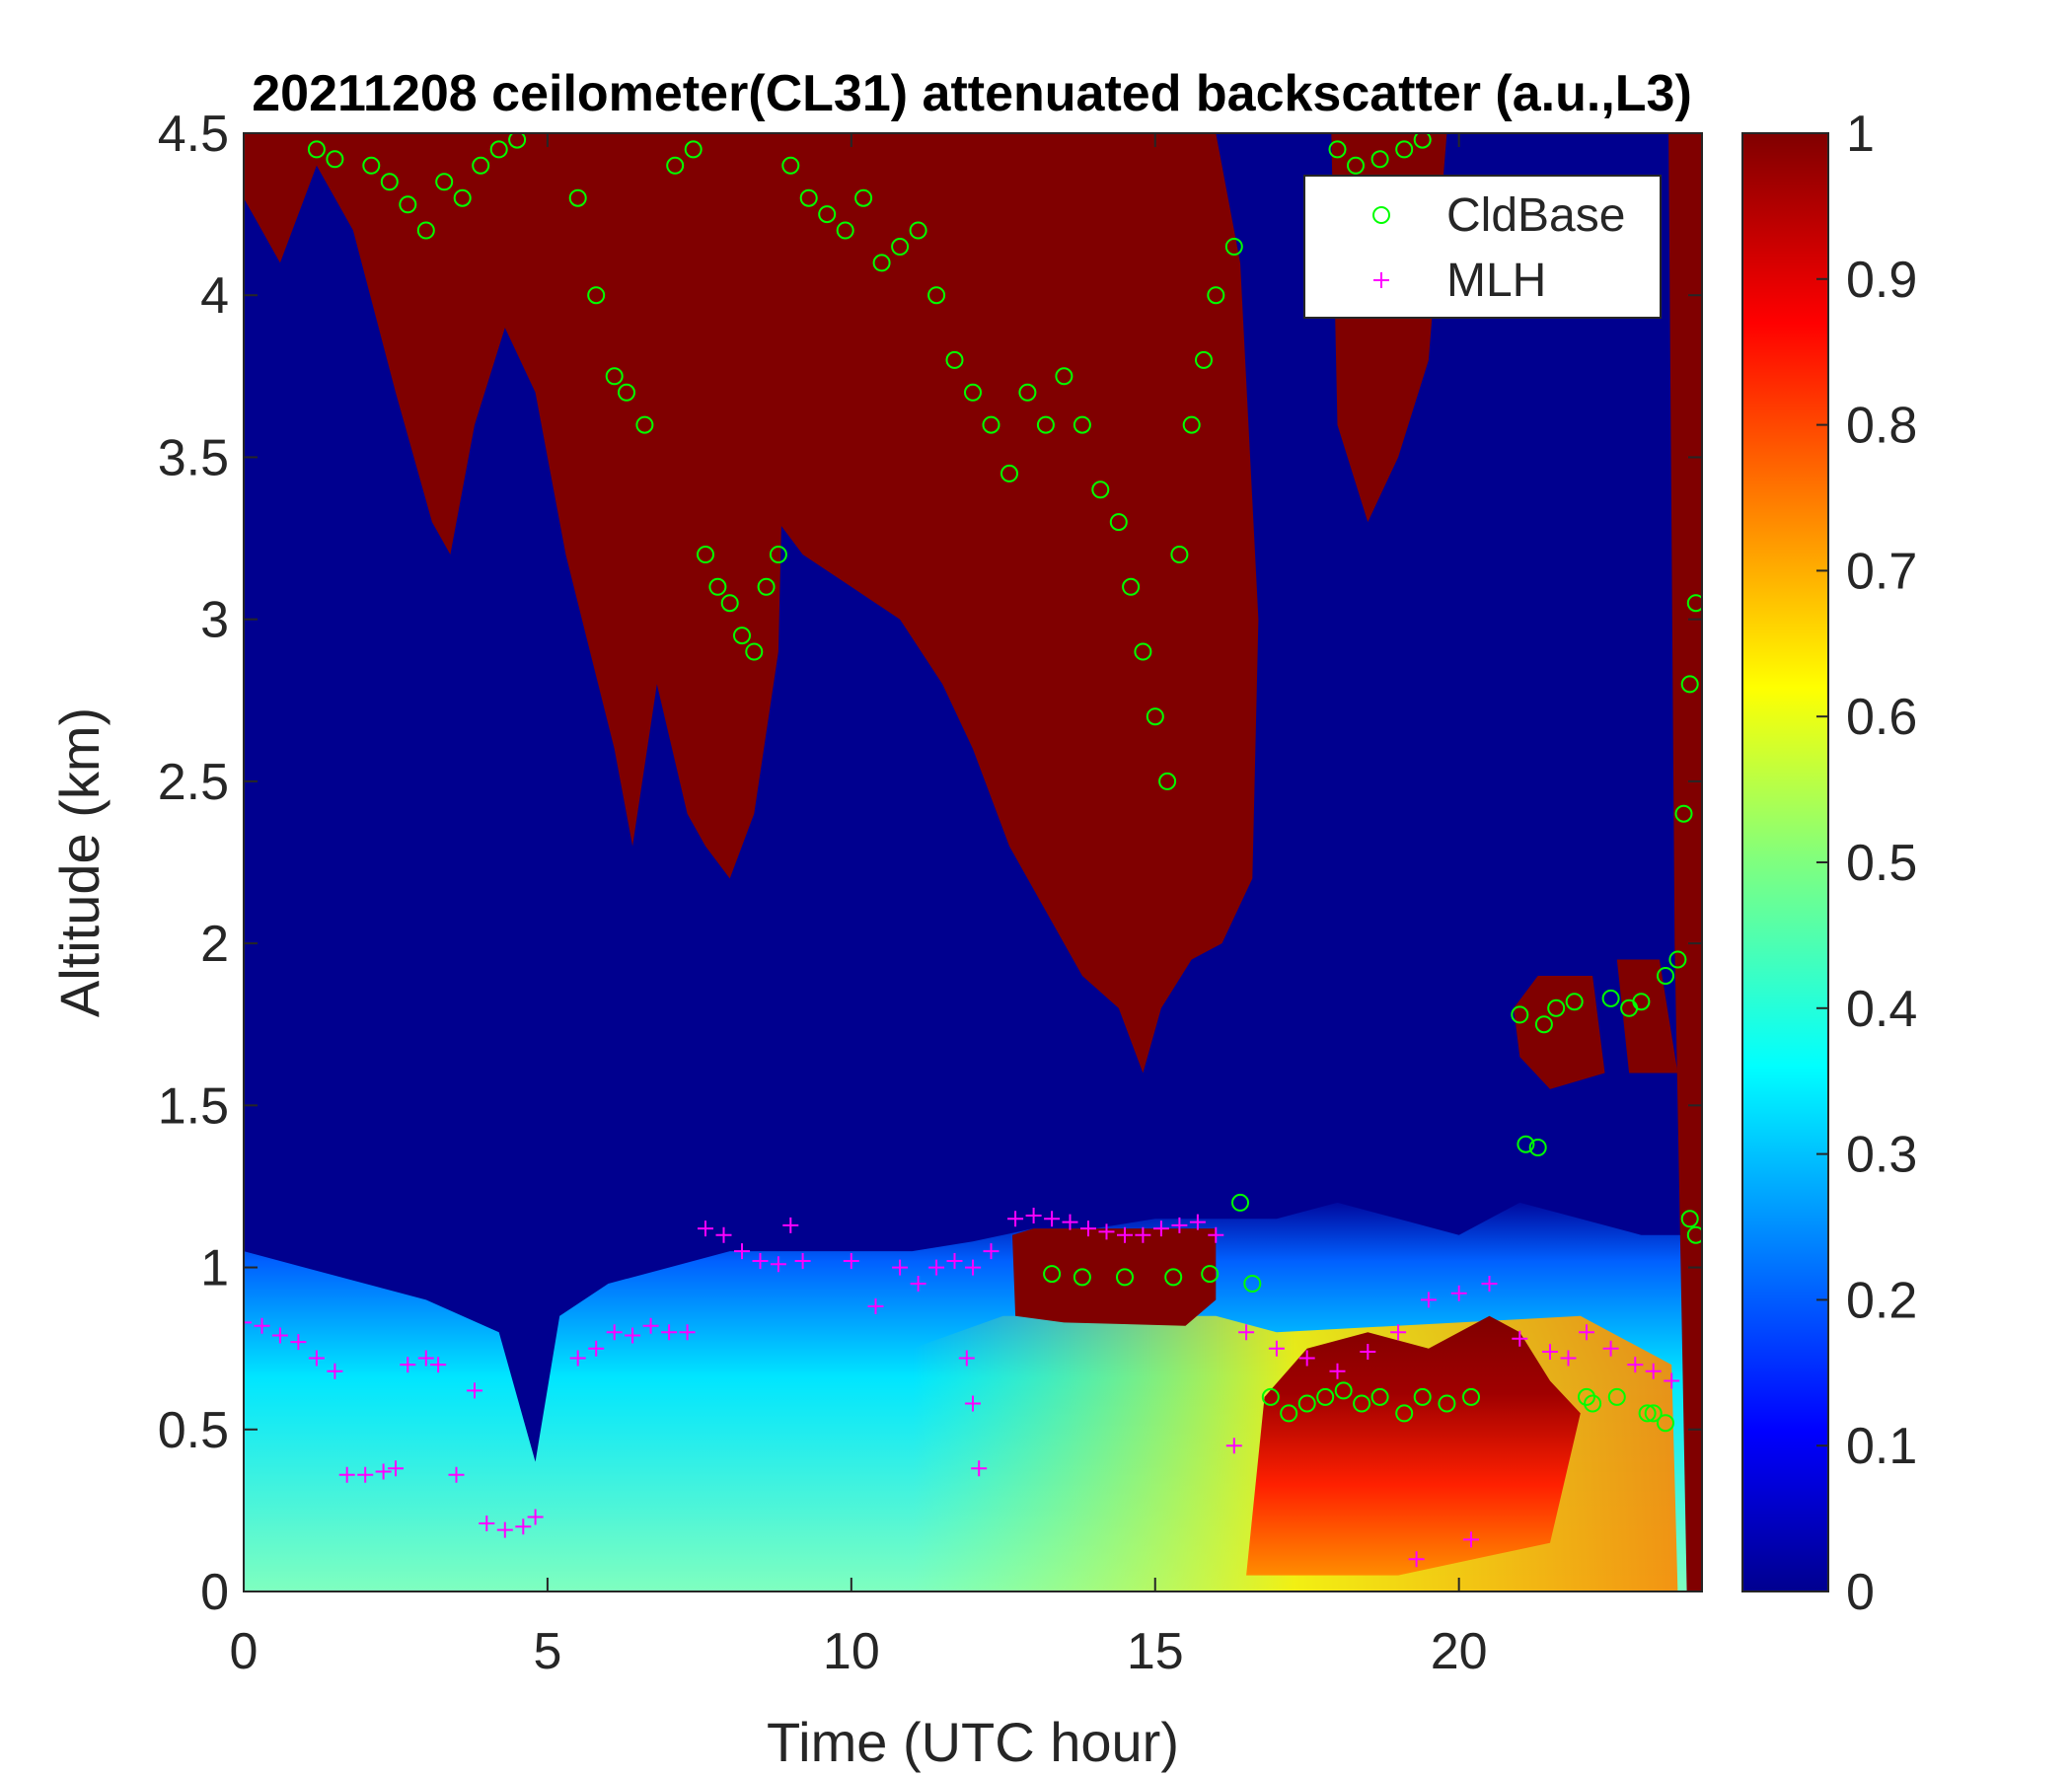 Image resolution: width=2072 pixels, height=1776 pixels. I want to click on colorbar-tick-label: 1, so click(1861, 135).